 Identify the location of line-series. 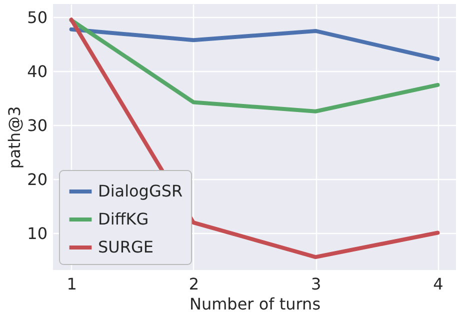
(254, 44).